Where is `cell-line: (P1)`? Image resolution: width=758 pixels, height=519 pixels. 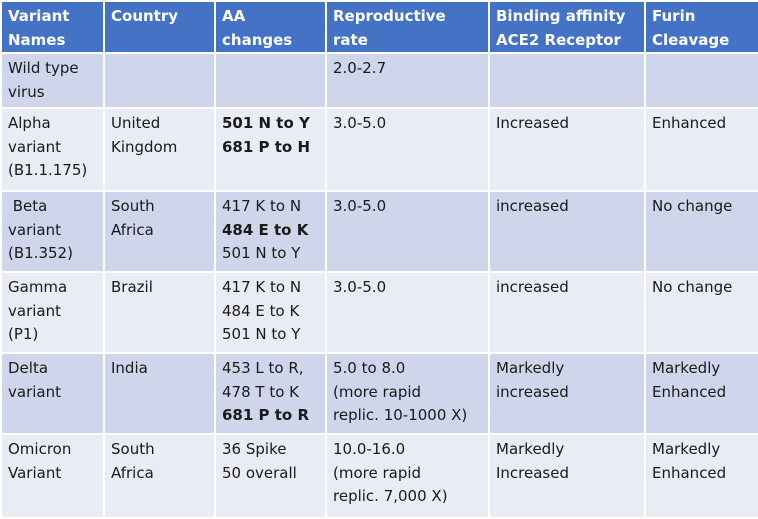
cell-line: (P1) is located at coordinates (23, 334).